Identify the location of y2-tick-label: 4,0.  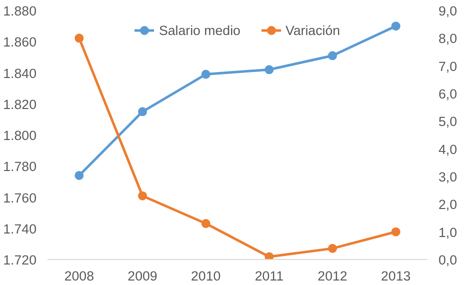
(448, 149).